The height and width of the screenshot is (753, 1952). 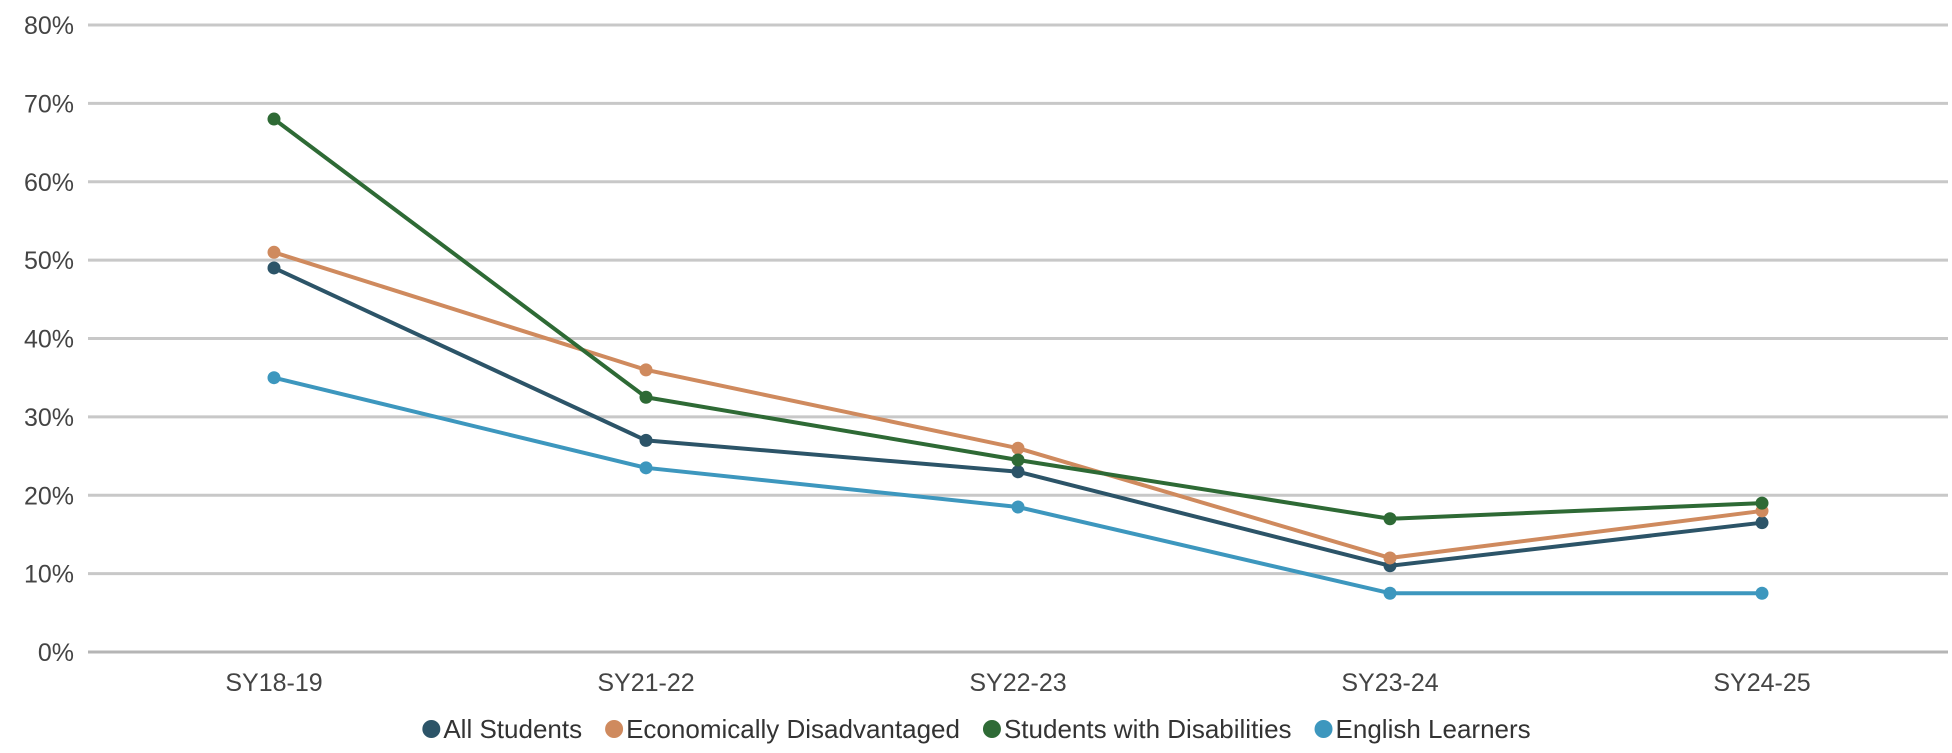 I want to click on x-tick-label: SY24-25, so click(x=1761, y=683).